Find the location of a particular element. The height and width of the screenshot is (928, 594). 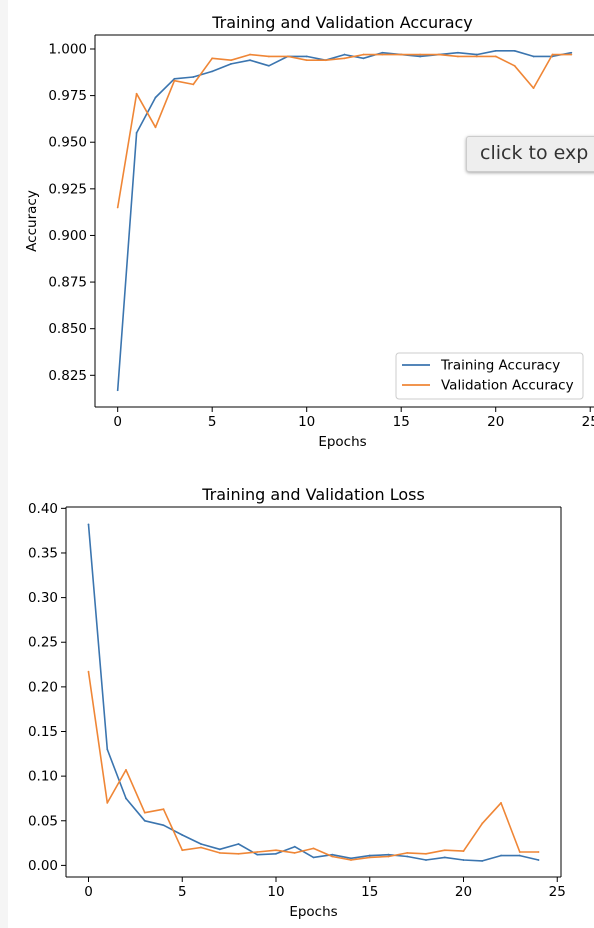

legend: Training Accuracy Validation Accuracy is located at coordinates (489, 376).